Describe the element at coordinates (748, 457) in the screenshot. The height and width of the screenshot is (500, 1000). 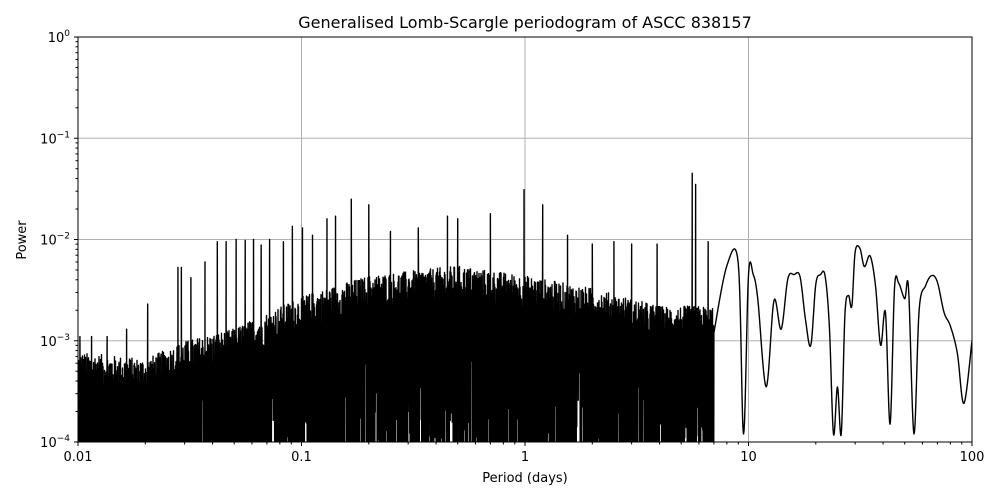
I see `x-tick-label: 10` at that location.